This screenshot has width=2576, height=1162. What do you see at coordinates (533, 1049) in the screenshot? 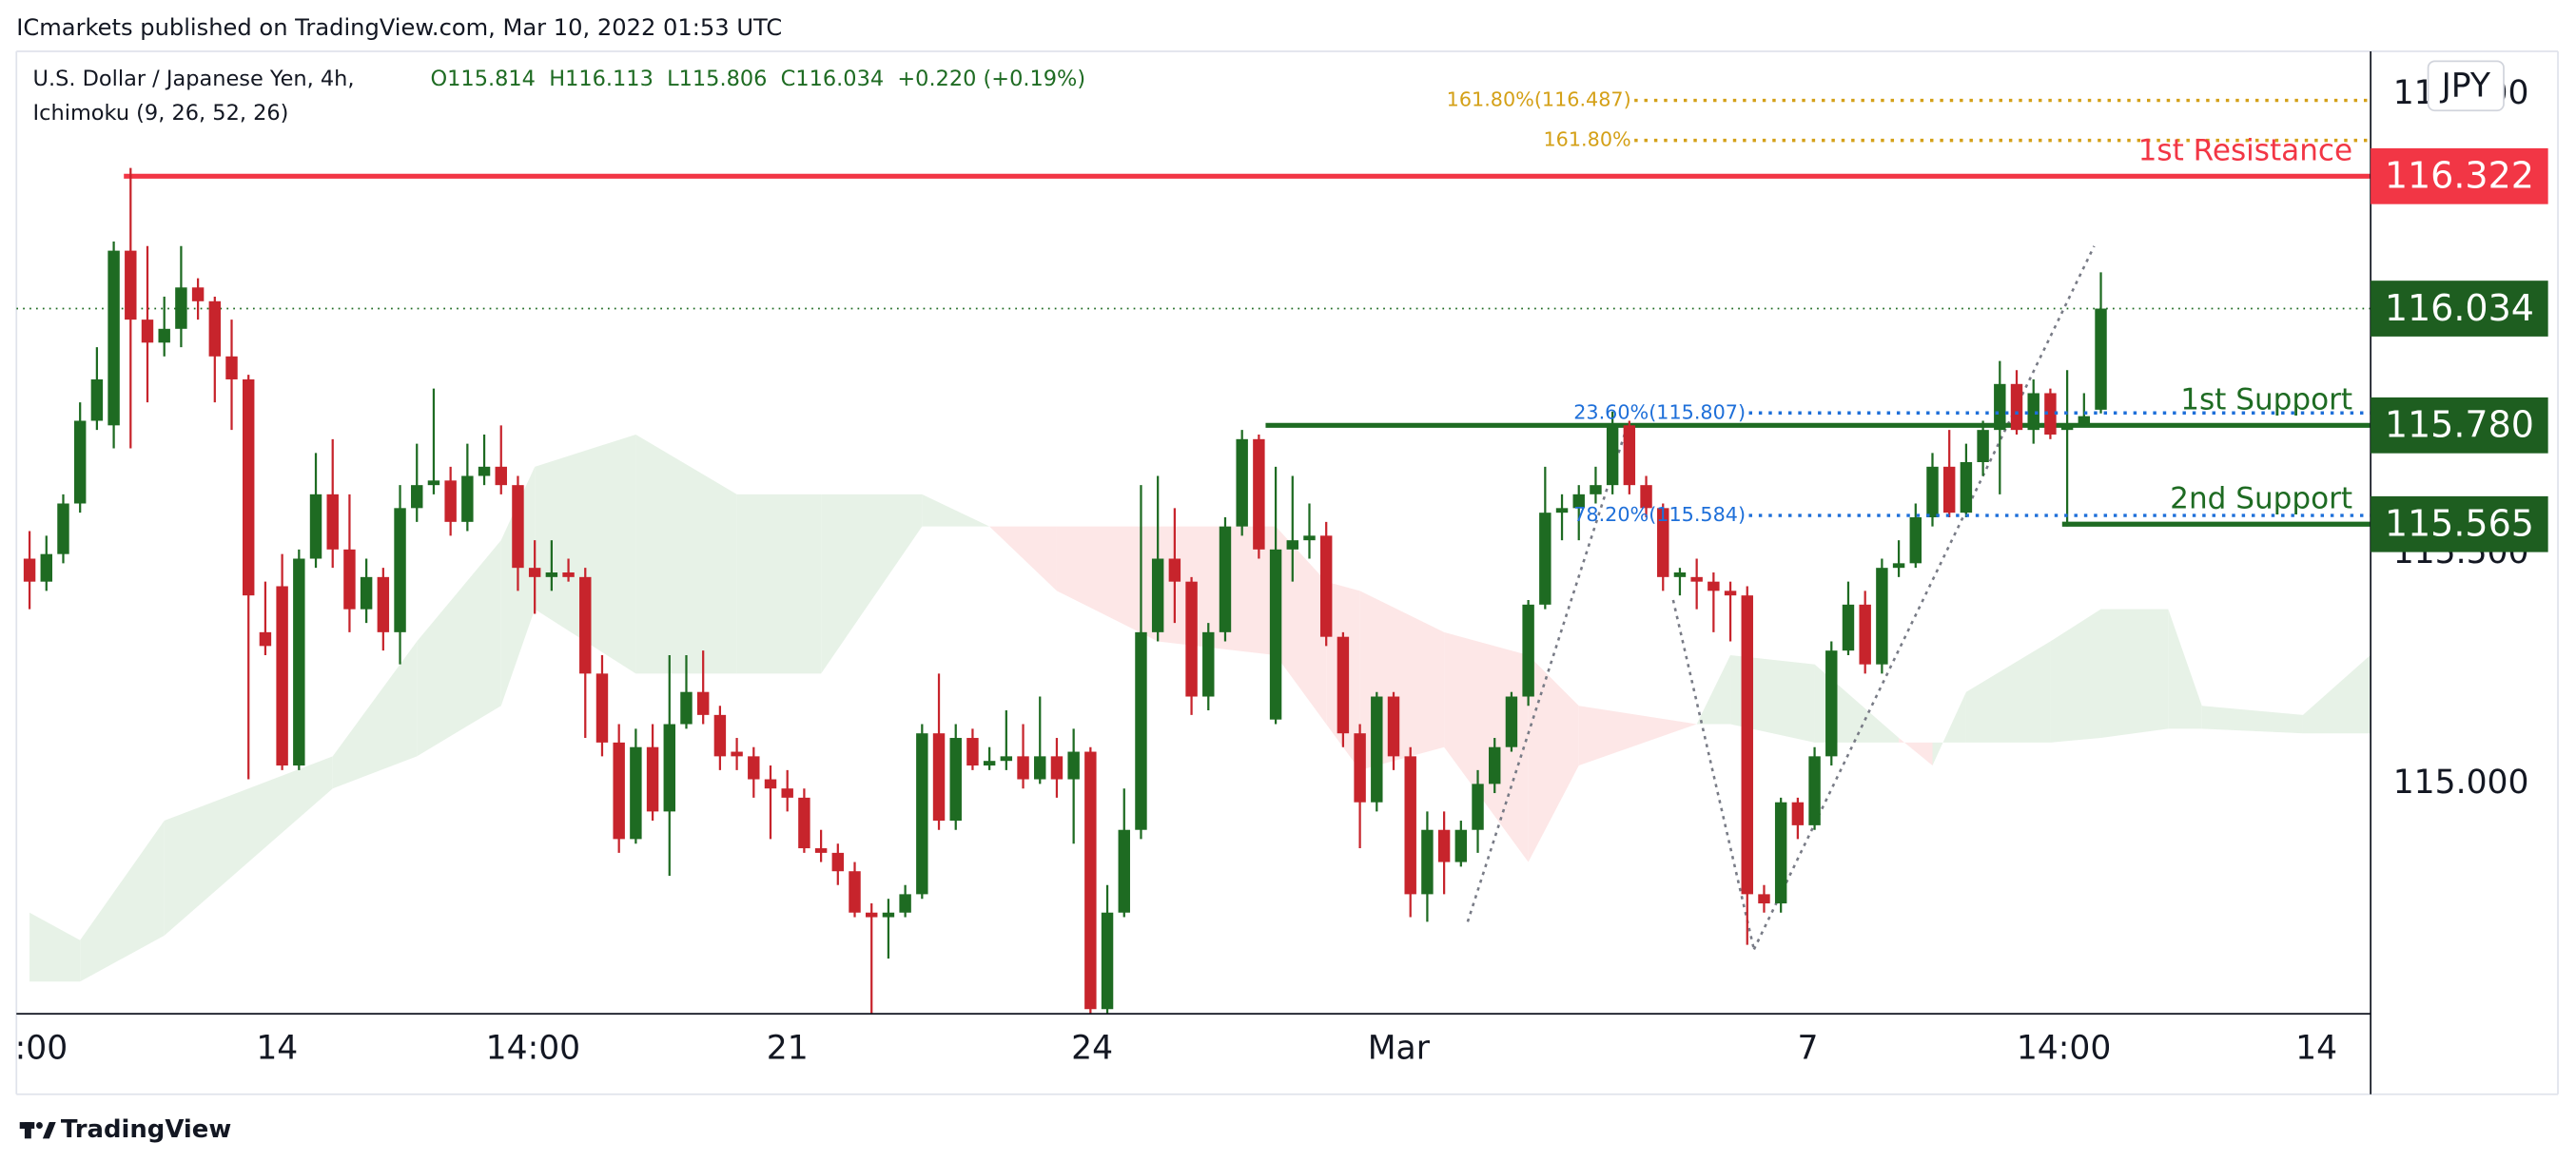
I see `x-tick-label: 14:00` at bounding box center [533, 1049].